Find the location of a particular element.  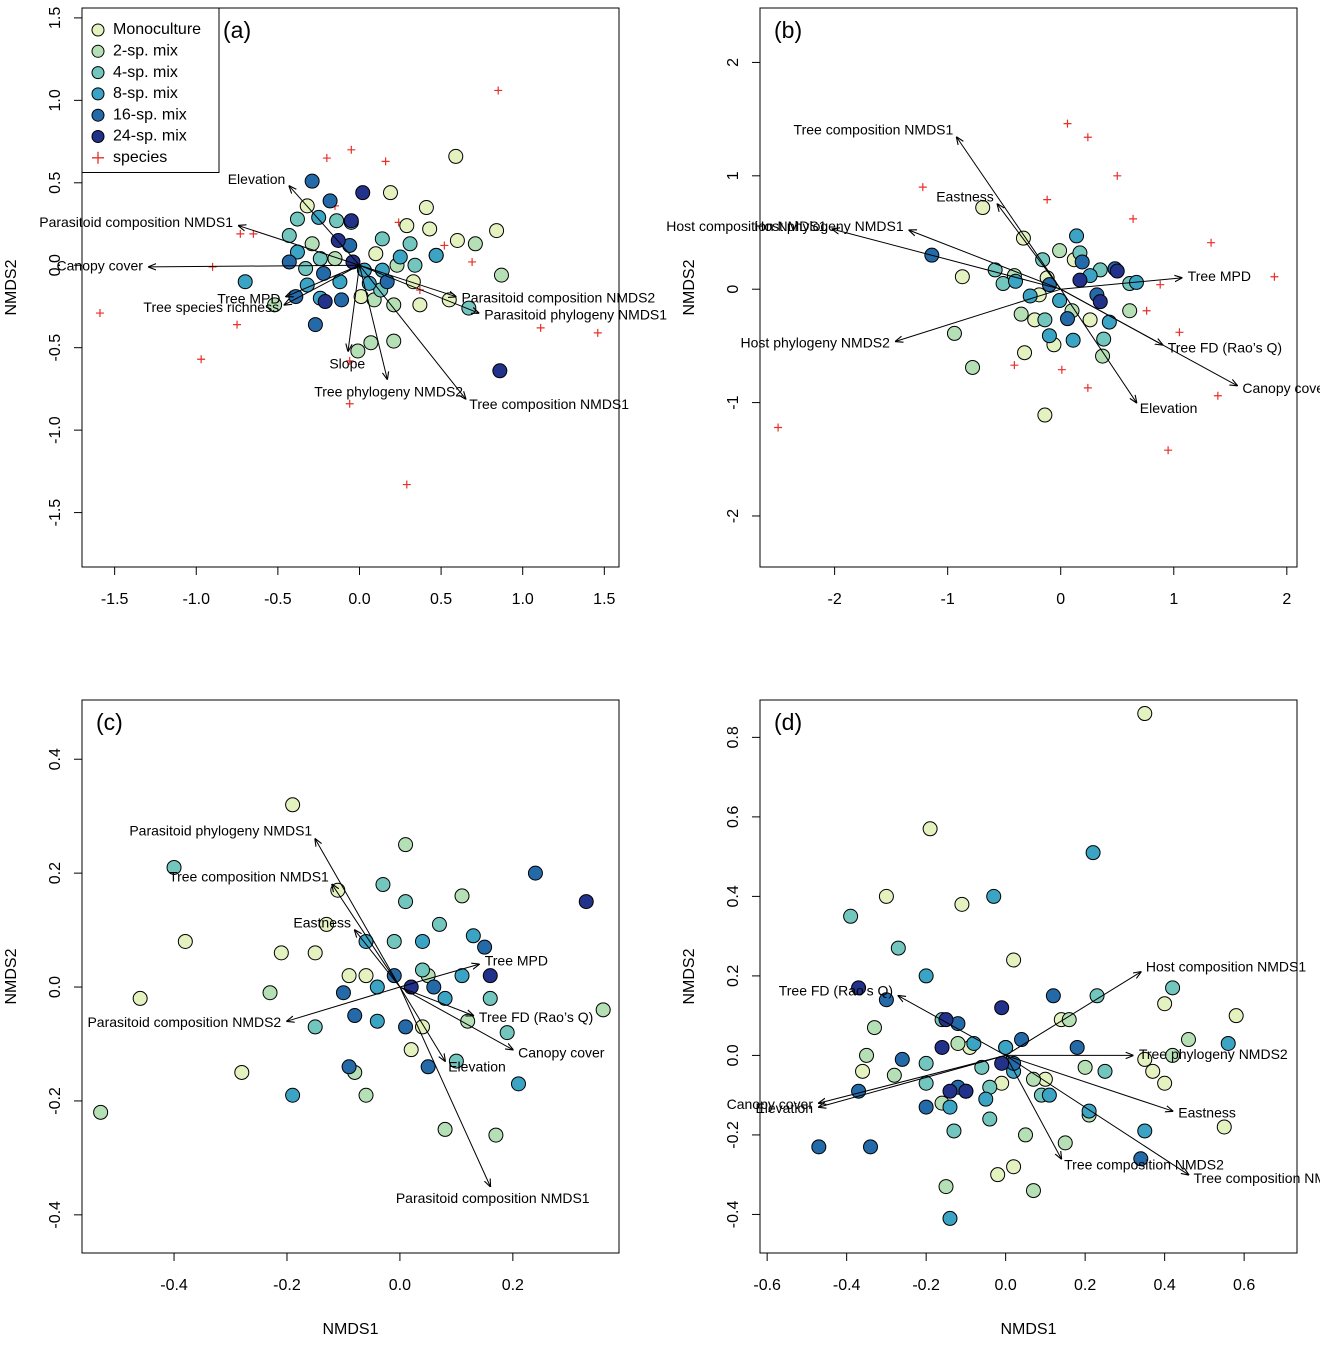

vector-label: Tree composition NMDS1 is located at coordinates (874, 129).